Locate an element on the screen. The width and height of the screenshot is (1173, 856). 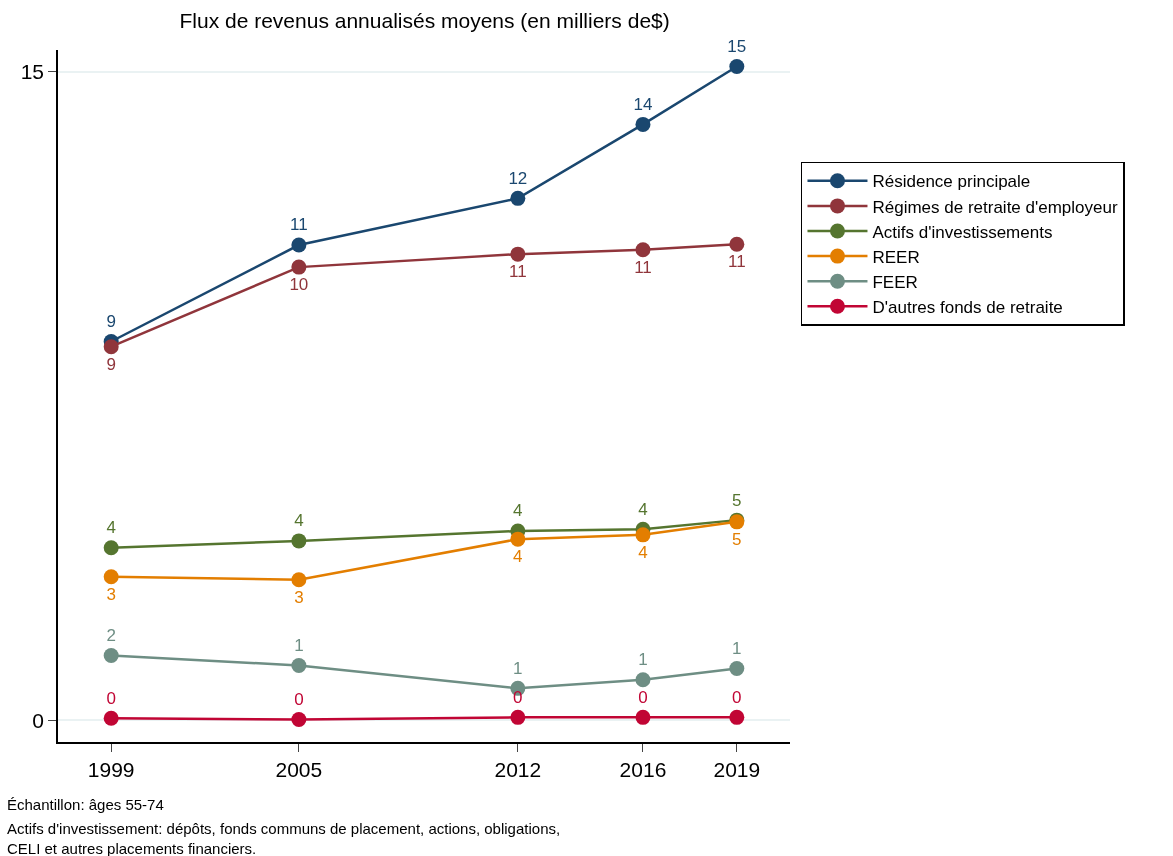
x-tick-label: 2019 is located at coordinates (737, 769).